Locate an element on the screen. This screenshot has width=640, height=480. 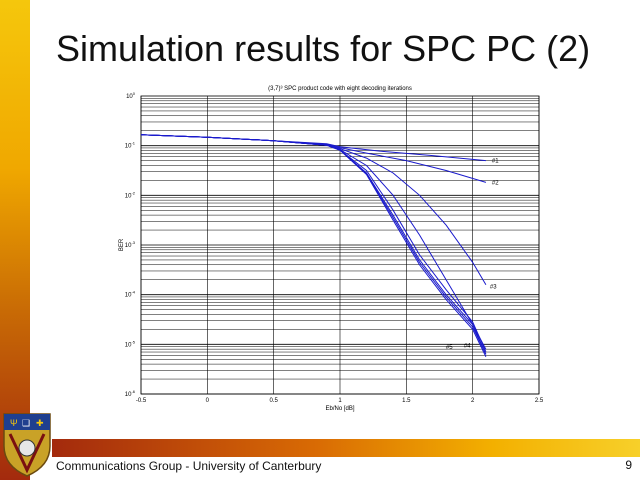
x-tick-label: 1 is located at coordinates (340, 401).